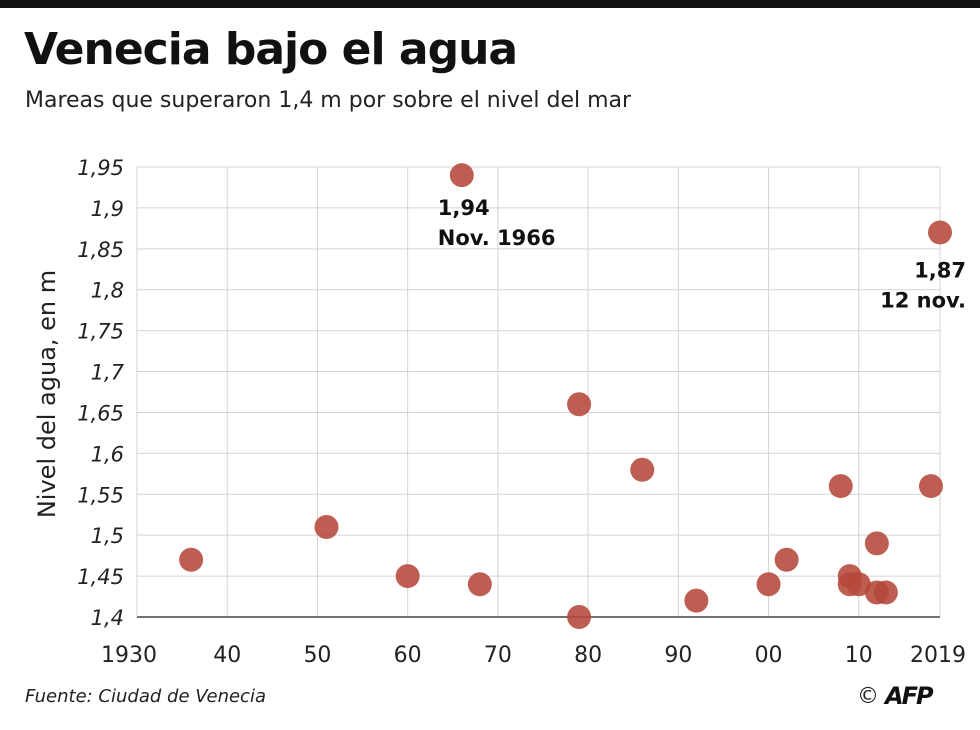 The image size is (980, 730). Describe the element at coordinates (100, 332) in the screenshot. I see `y-tick-label: 1,75` at that location.